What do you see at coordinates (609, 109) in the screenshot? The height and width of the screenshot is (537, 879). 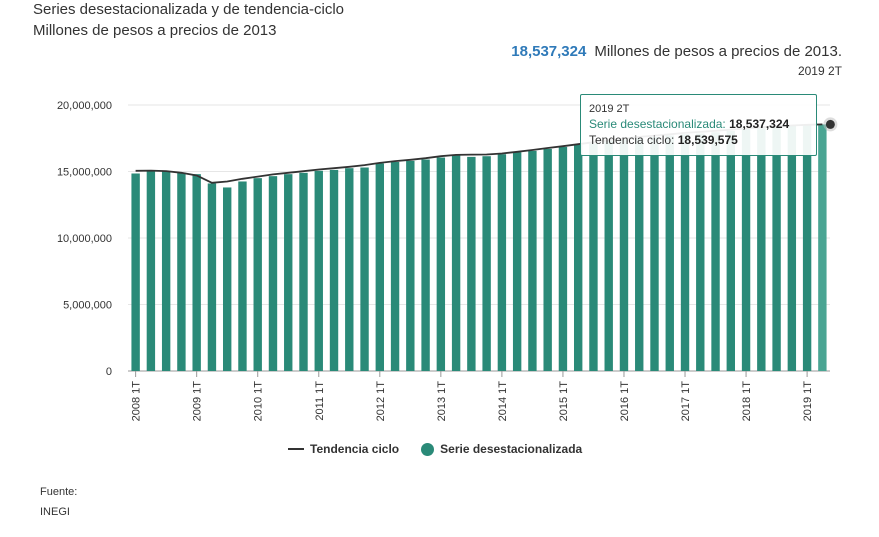 I see `tooltip-period: 2019 2T` at bounding box center [609, 109].